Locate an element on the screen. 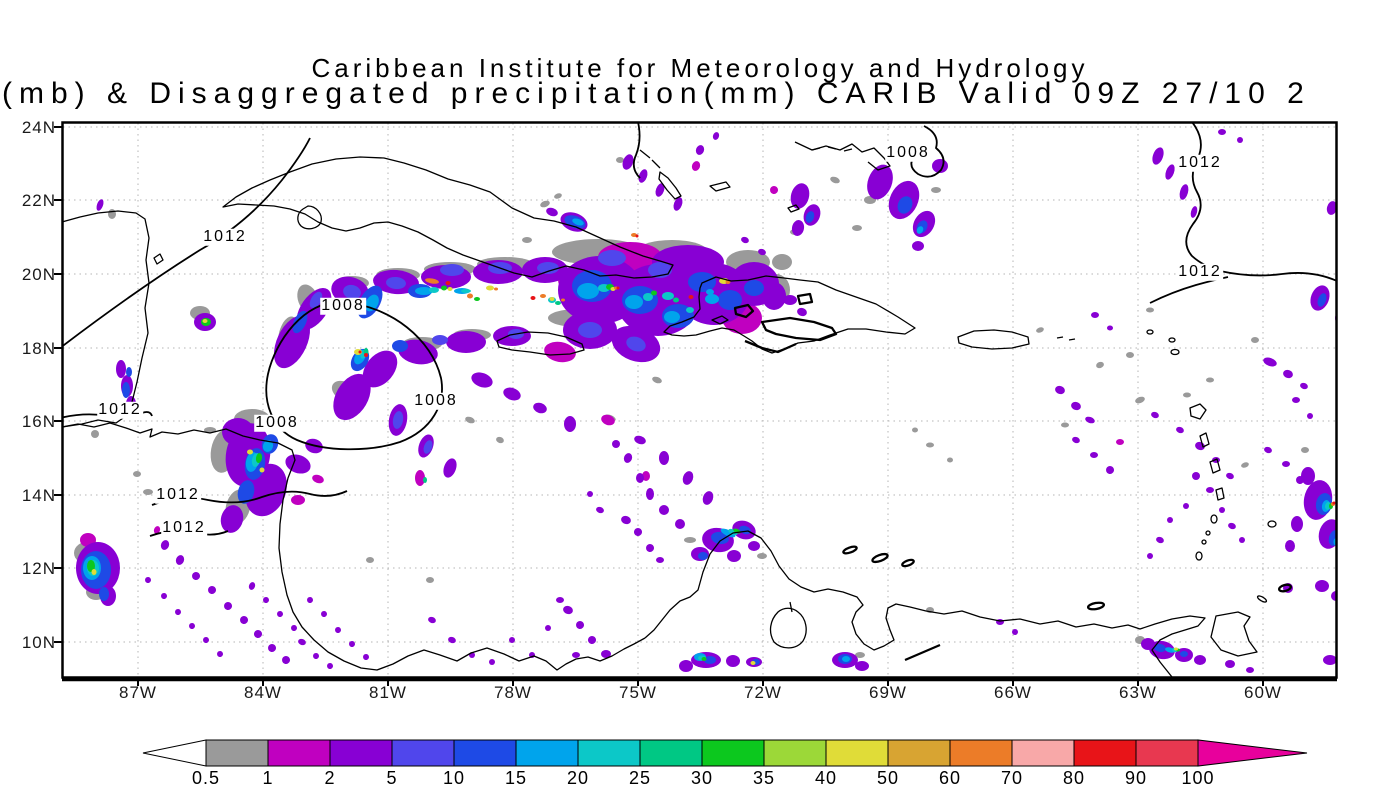 The image size is (1400, 800). colorbar-tick-label: 2 is located at coordinates (330, 778).